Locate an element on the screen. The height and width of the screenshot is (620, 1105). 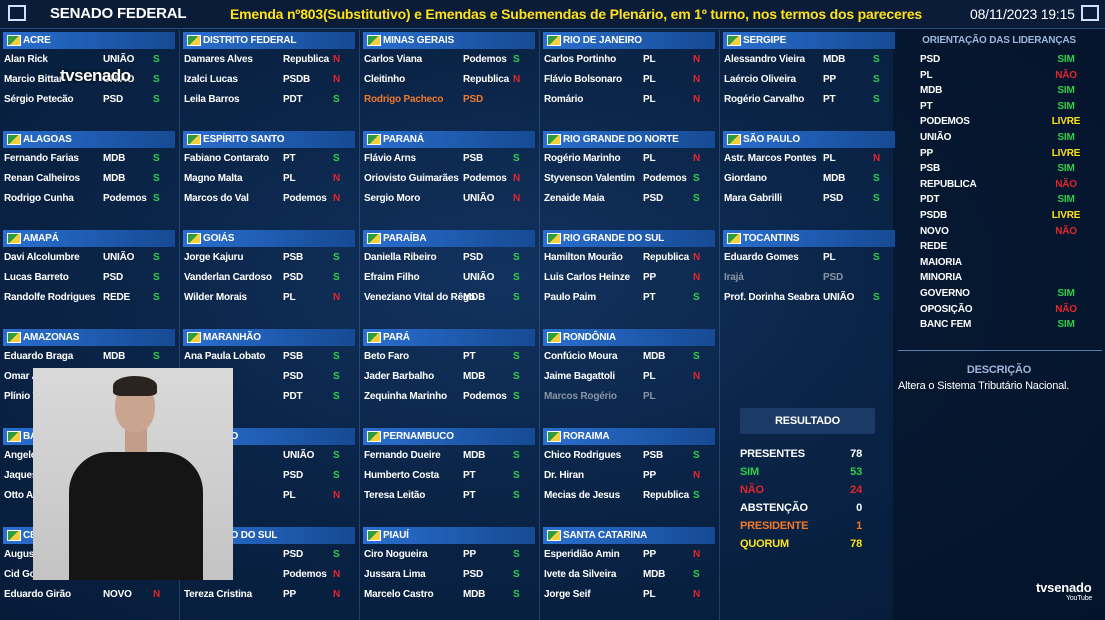
senator-party: PT is located at coordinates (469, 475).